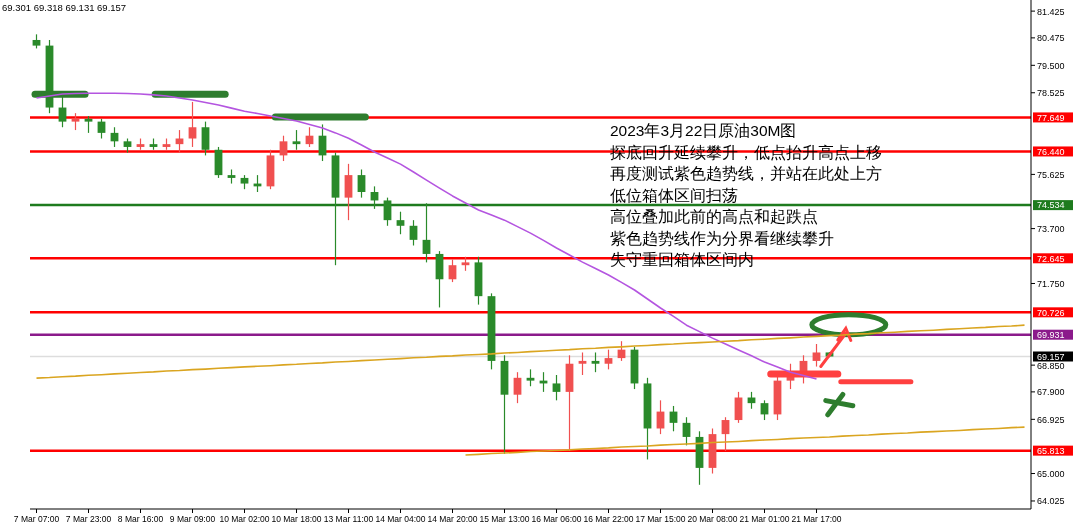 Image resolution: width=1080 pixels, height=525 pixels. Describe the element at coordinates (244, 519) in the screenshot. I see `x-tick-label: 10 Mar 02:00` at that location.